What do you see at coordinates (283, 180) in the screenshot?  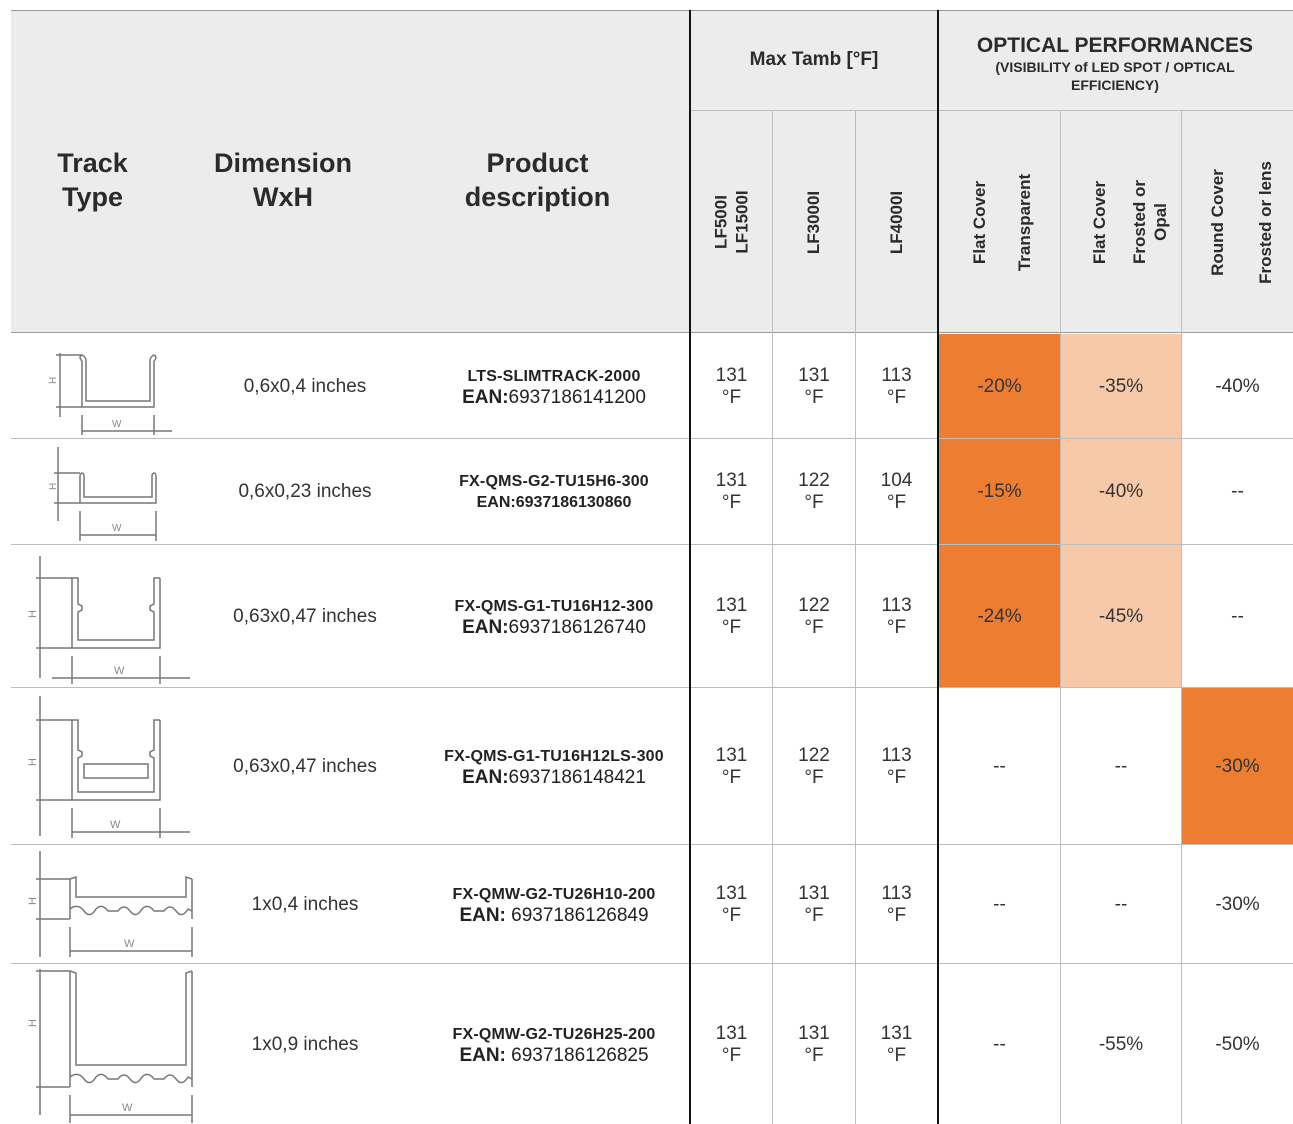 I see `header-dimension: Dimension WxH` at bounding box center [283, 180].